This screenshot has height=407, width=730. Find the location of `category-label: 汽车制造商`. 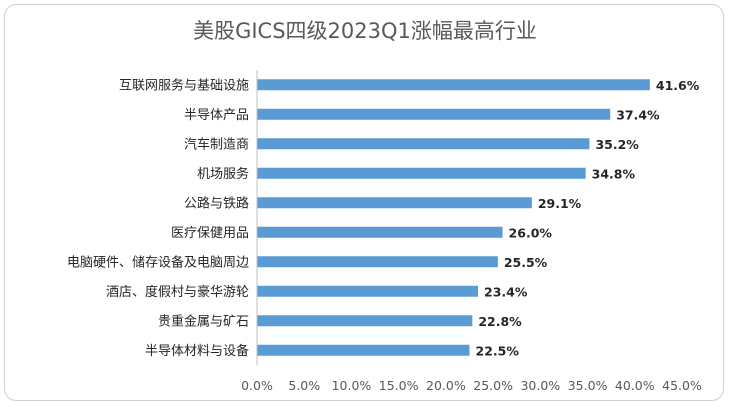

category-label: 汽车制造商 is located at coordinates (216, 144).